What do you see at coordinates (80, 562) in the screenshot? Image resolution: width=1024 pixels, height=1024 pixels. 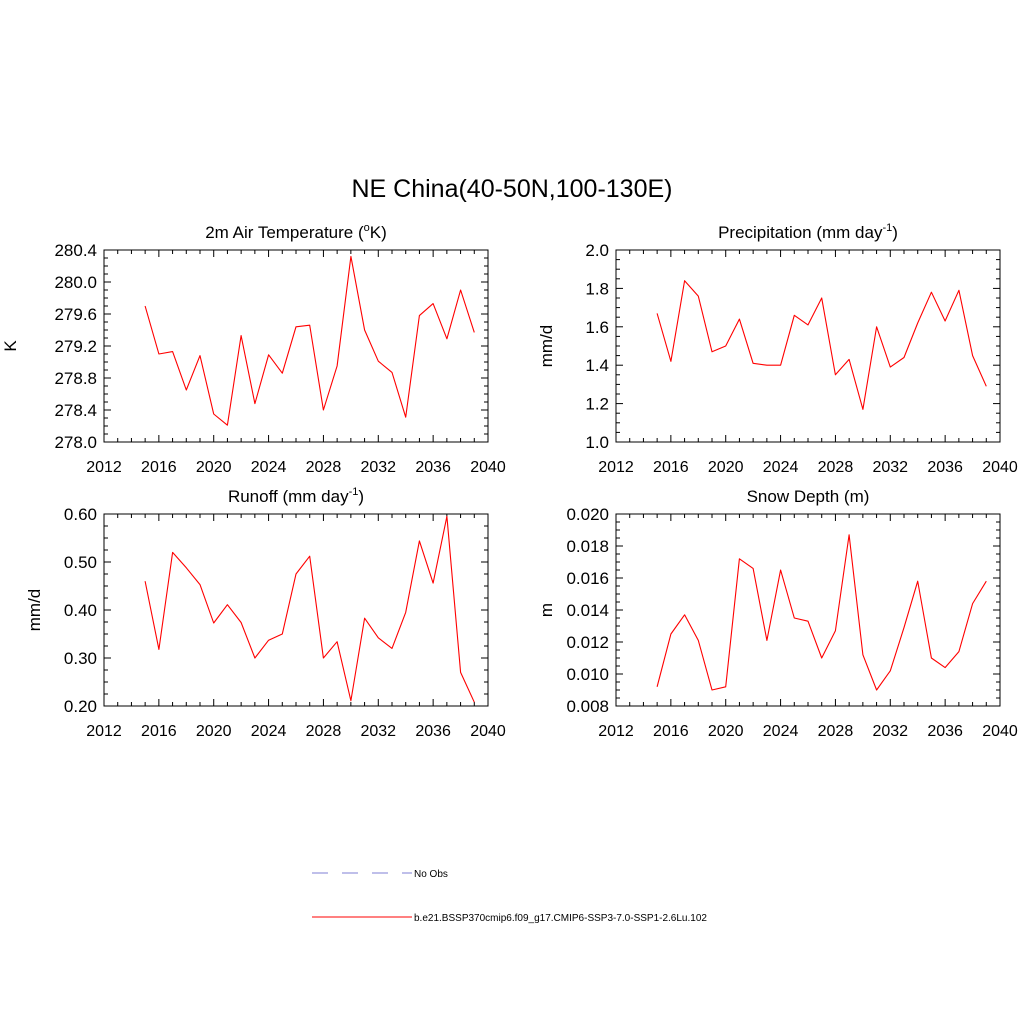 I see `y-tick-label: 0.50` at bounding box center [80, 562].